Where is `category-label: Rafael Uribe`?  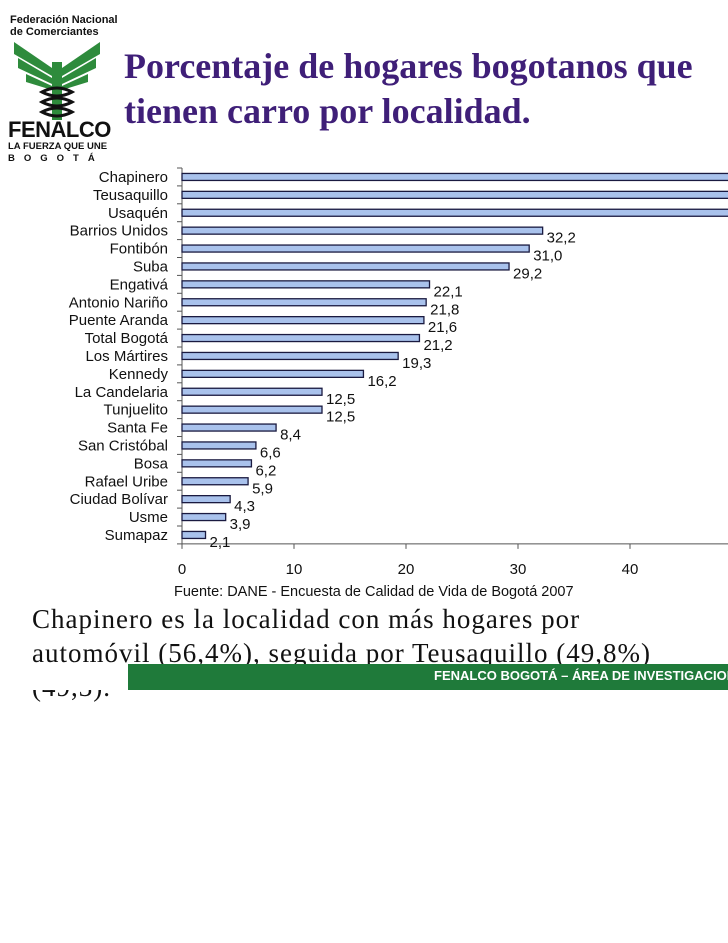
category-label: Rafael Uribe is located at coordinates (126, 481).